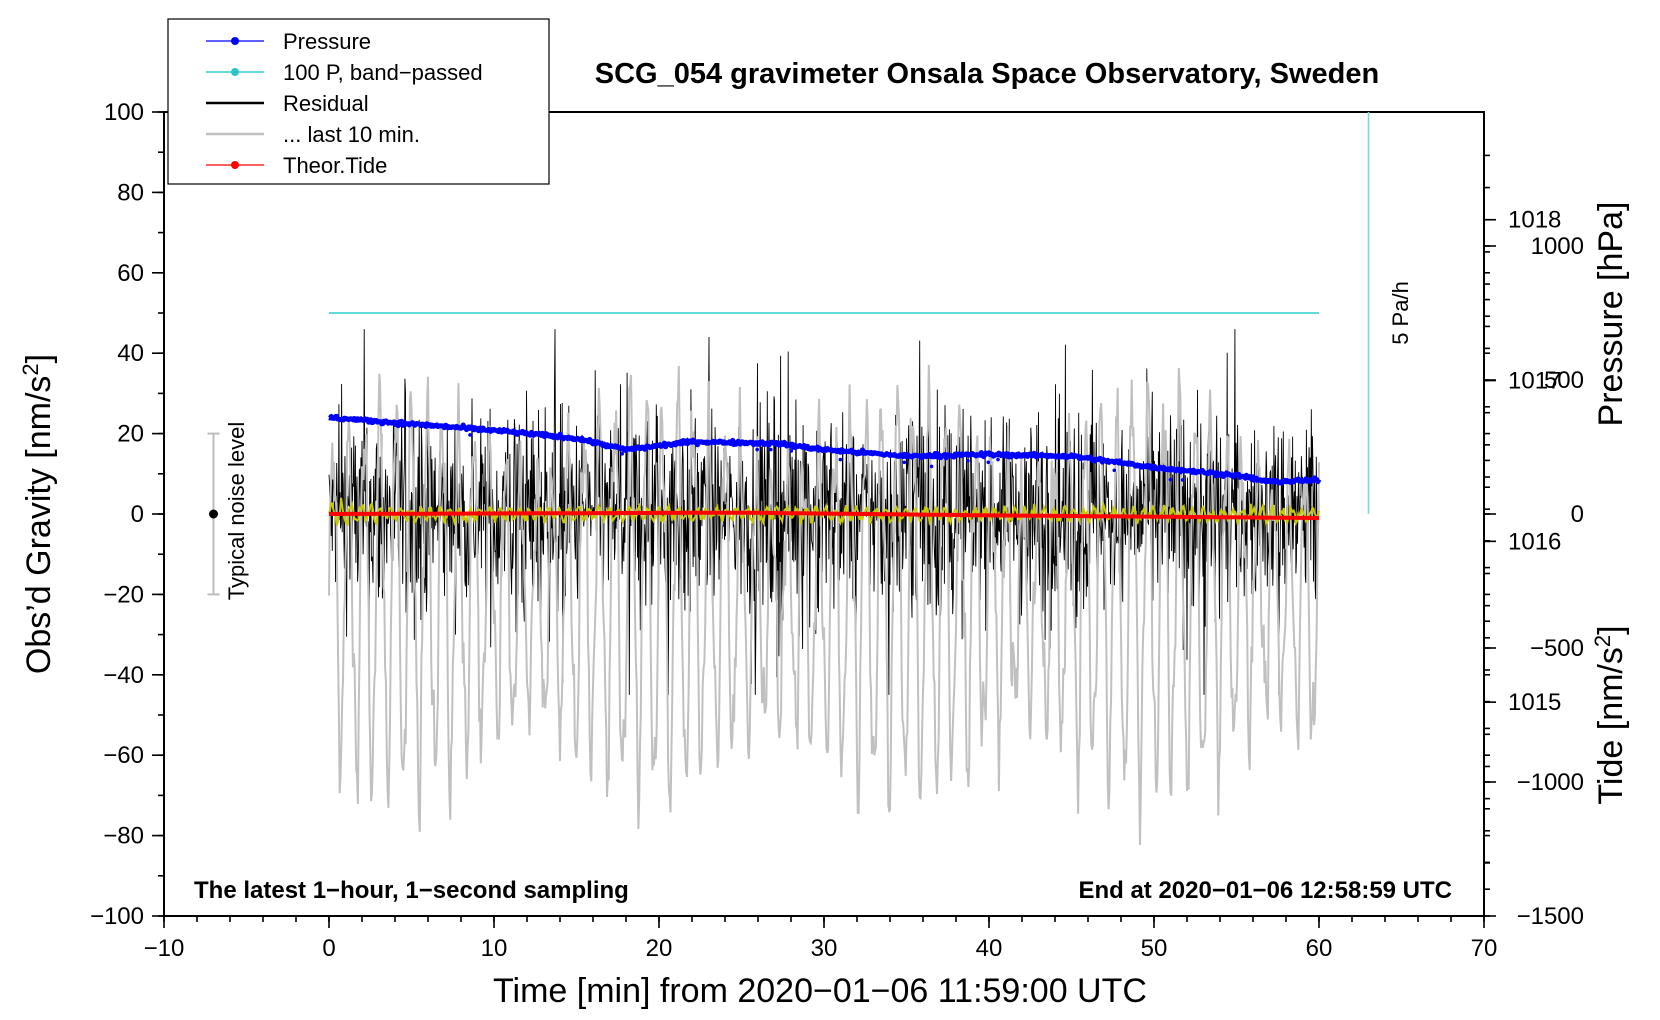  I want to click on pressure-axis-title: Pressure [hPa], so click(1611, 314).